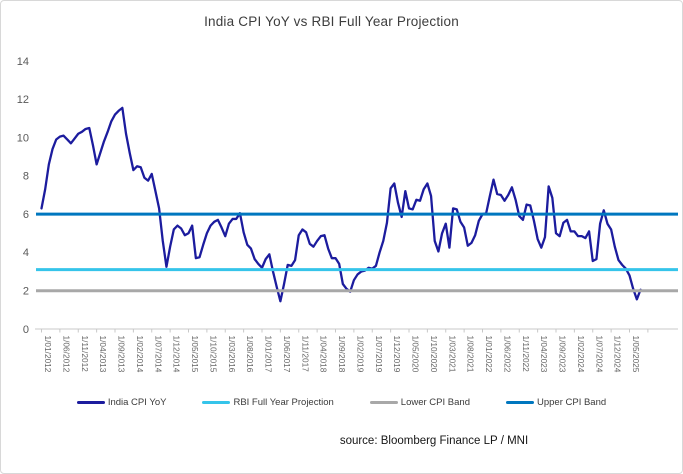  Describe the element at coordinates (137, 402) in the screenshot. I see `legend-label: India CPI YoY` at that location.